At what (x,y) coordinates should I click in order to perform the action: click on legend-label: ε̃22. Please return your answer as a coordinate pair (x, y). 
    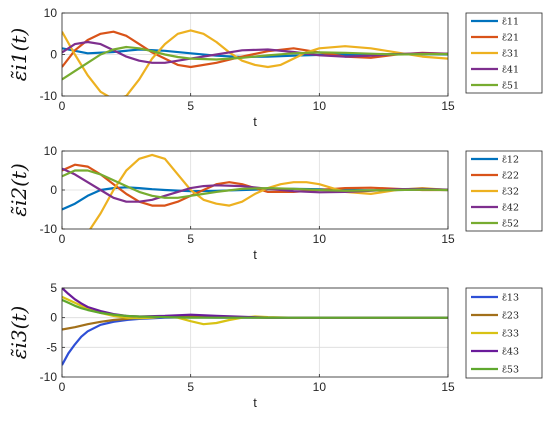
    Looking at the image, I should click on (510, 176).